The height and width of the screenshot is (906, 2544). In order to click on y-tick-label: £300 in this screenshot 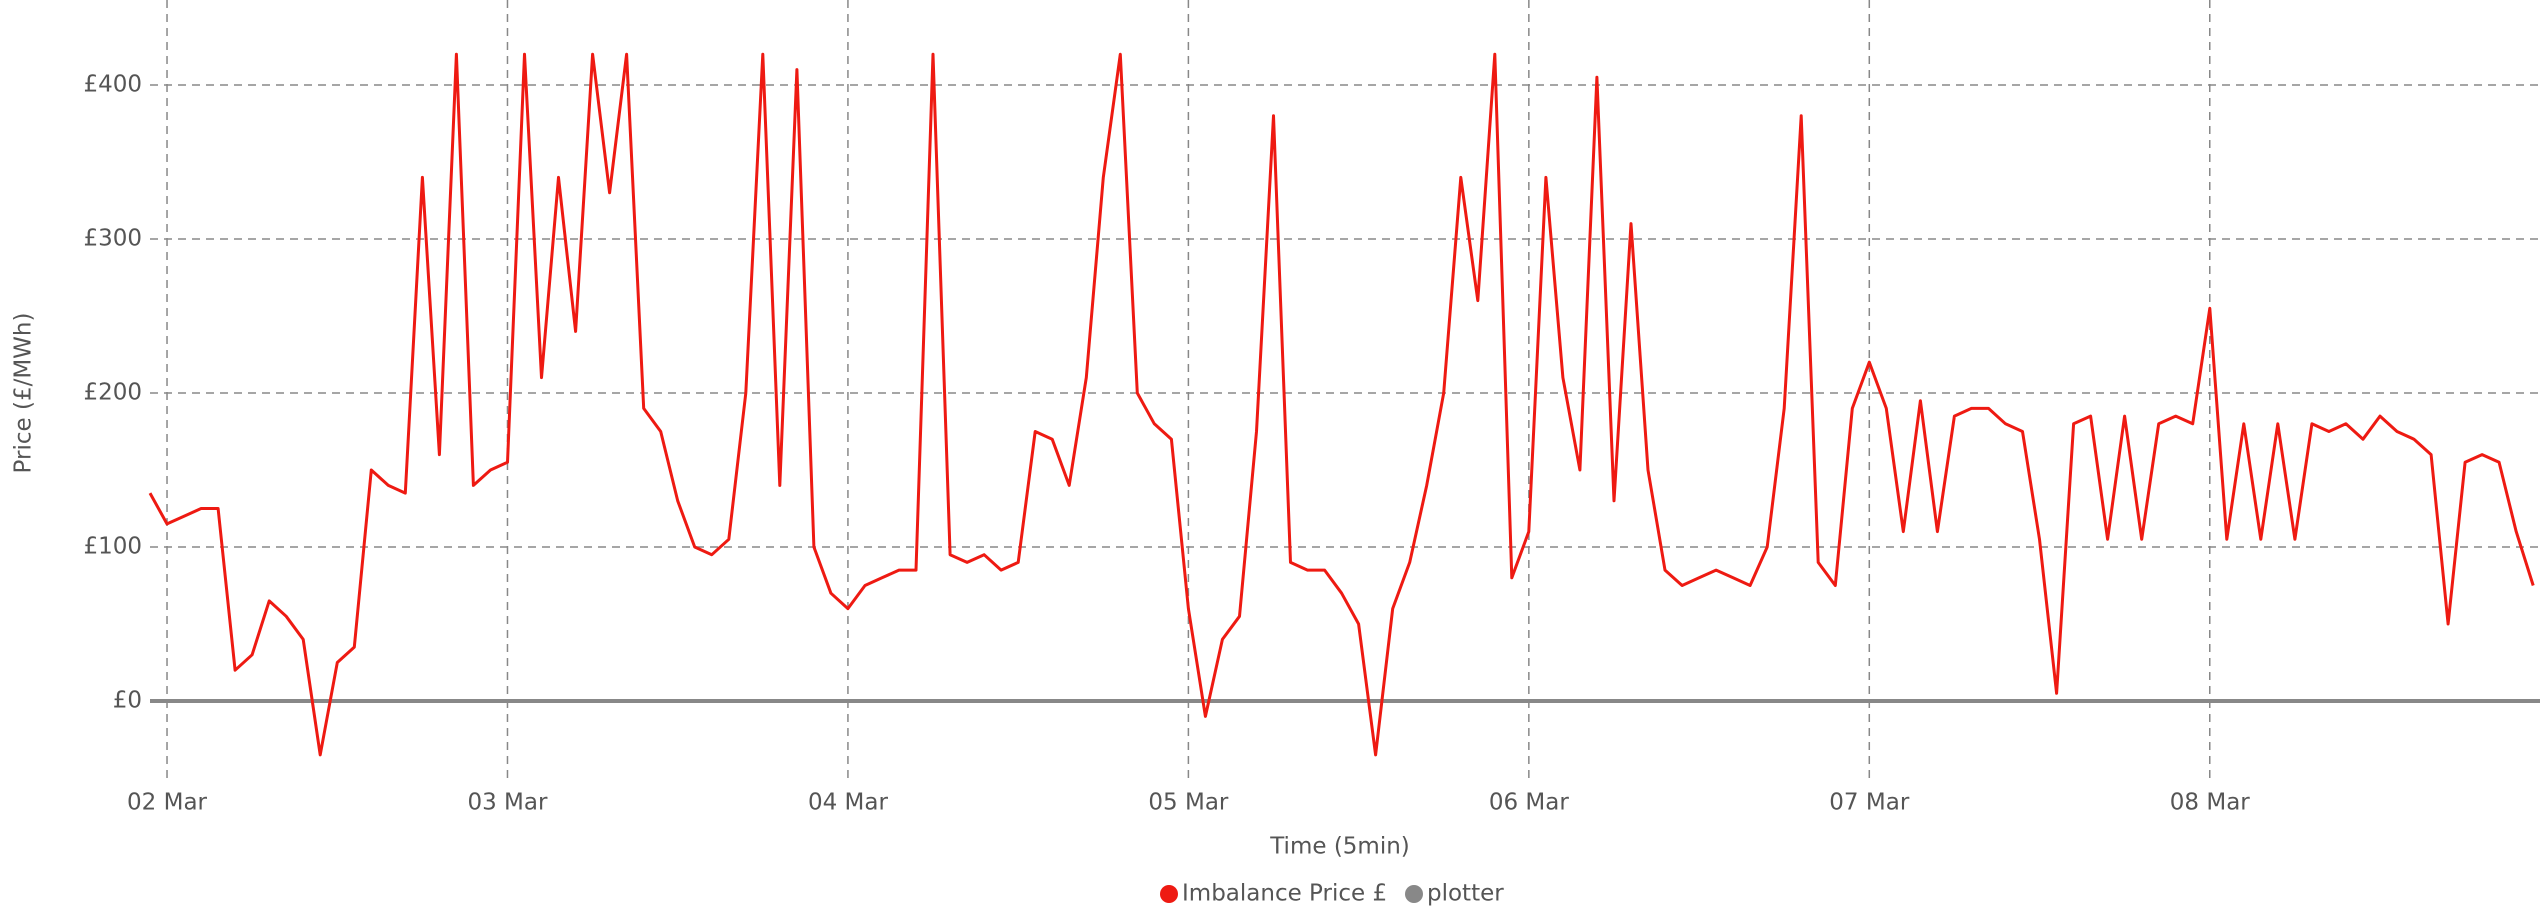, I will do `click(112, 239)`.